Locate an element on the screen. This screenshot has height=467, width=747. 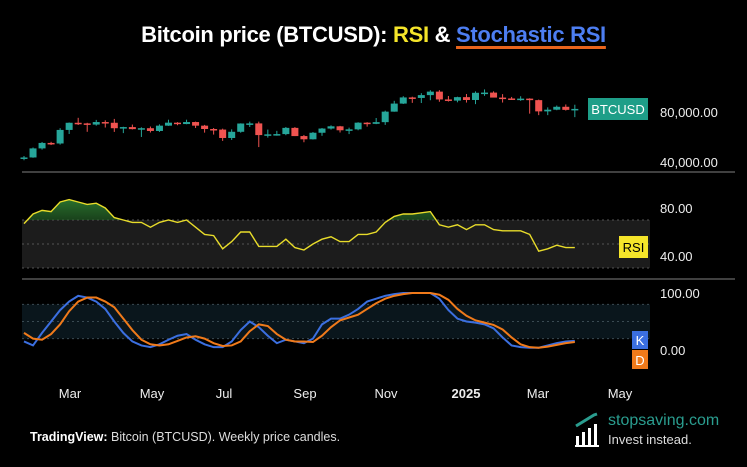
d-badge-label: D is located at coordinates (639, 360).